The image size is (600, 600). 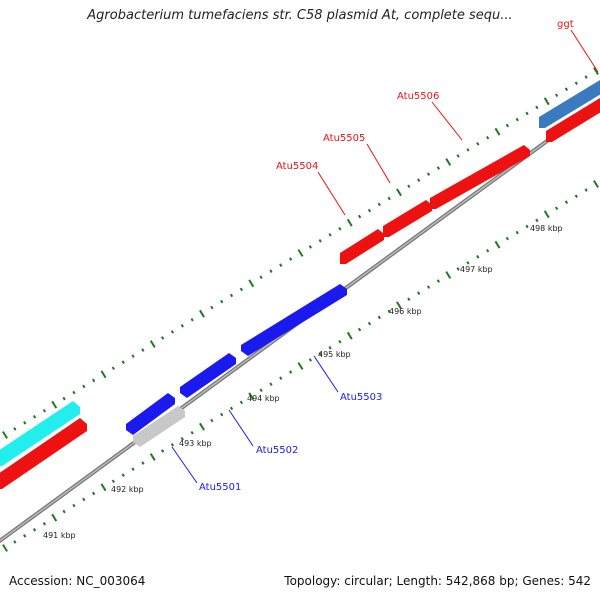 I want to click on cds-atu5506, so click(x=480, y=177).